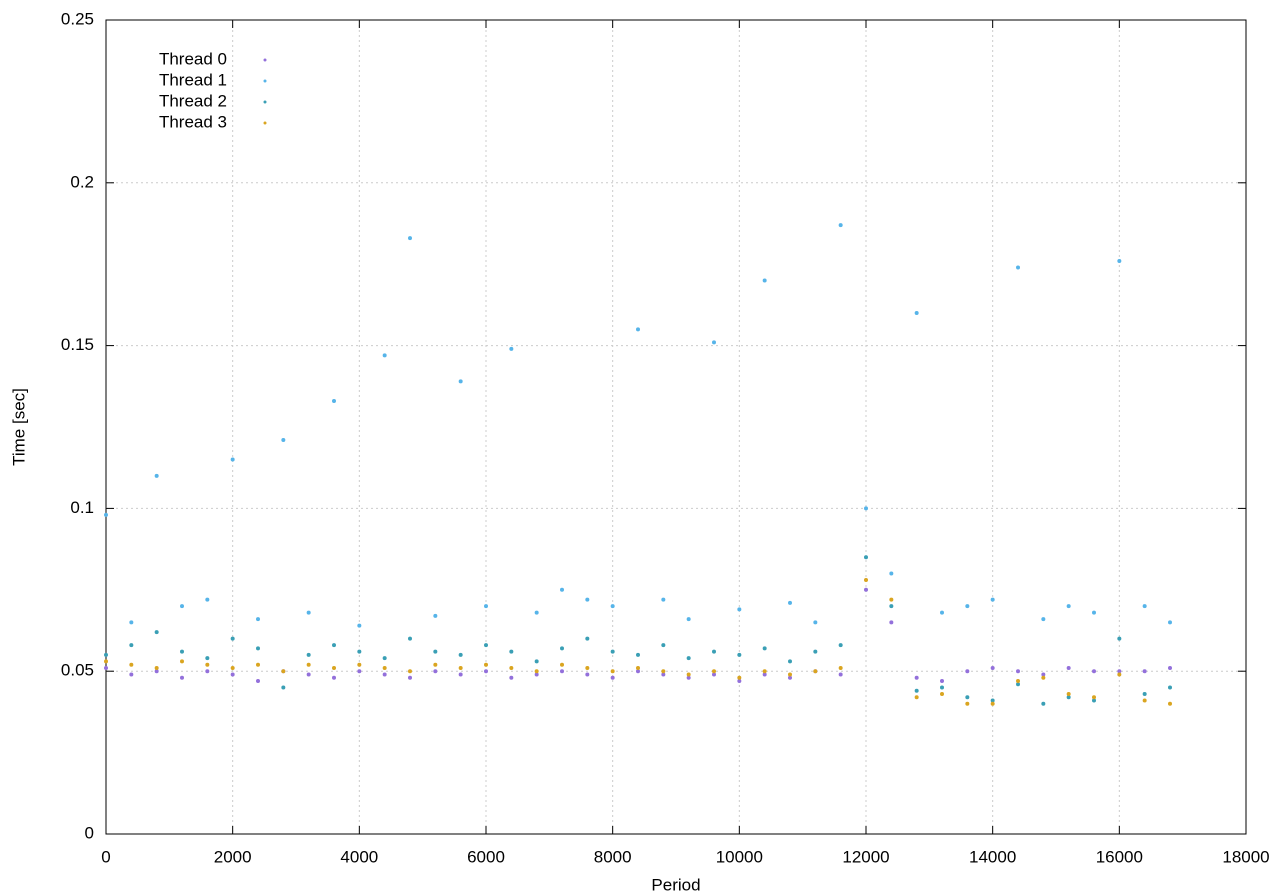 The image size is (1280, 896). I want to click on legend-label: Thread 2, so click(193, 100).